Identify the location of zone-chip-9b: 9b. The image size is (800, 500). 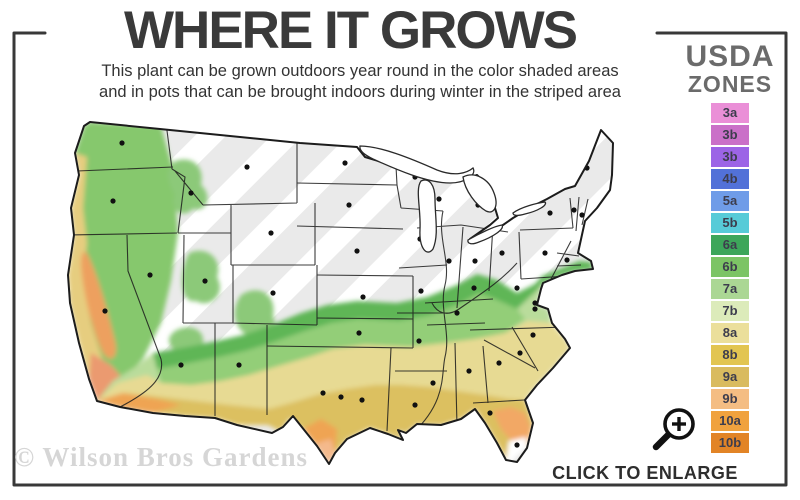
(730, 399).